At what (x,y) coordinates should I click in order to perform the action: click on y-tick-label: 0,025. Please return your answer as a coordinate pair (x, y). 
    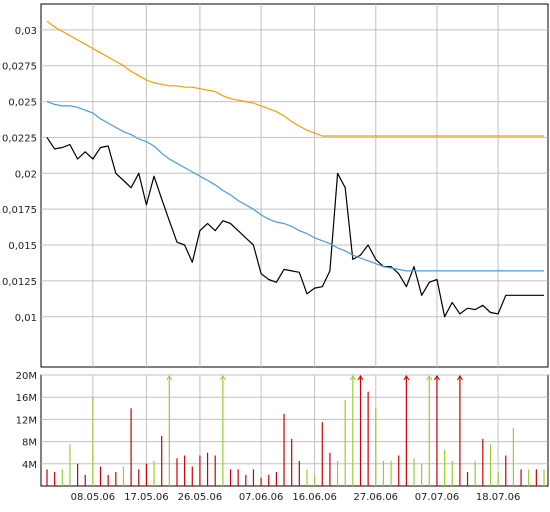
    Looking at the image, I should click on (22, 103).